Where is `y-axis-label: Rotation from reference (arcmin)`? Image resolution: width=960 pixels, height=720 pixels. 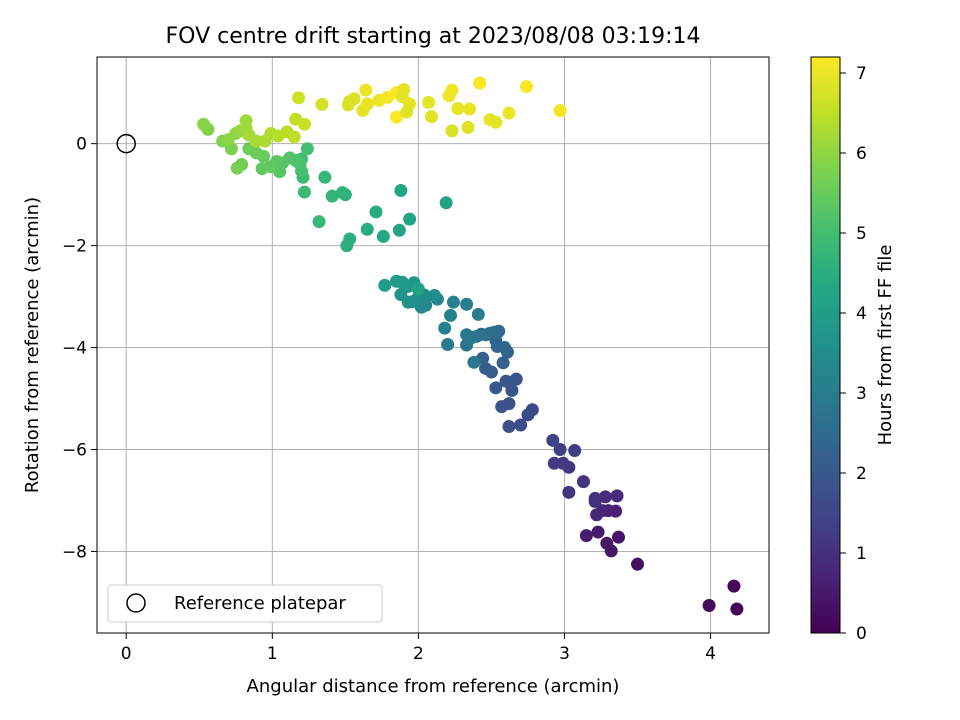 y-axis-label: Rotation from reference (arcmin) is located at coordinates (32, 345).